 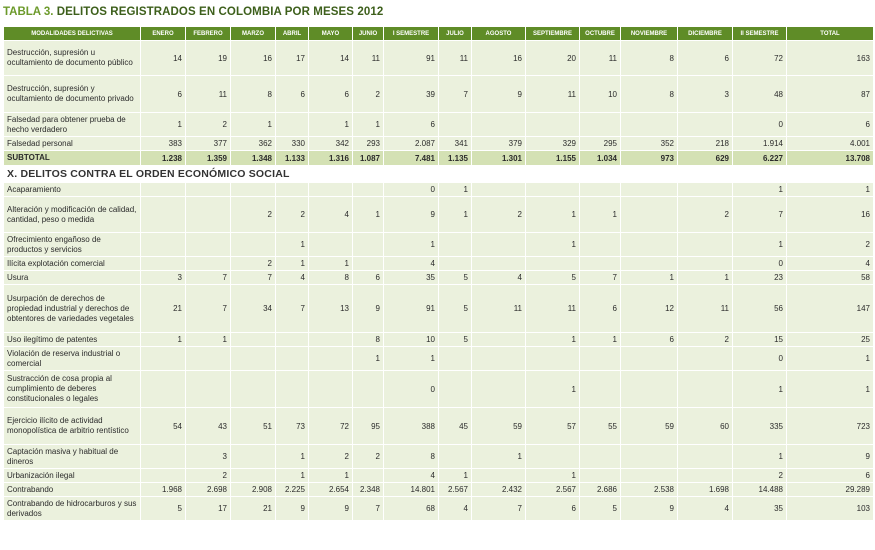 I want to click on table-cell: 11, so click(x=552, y=308).